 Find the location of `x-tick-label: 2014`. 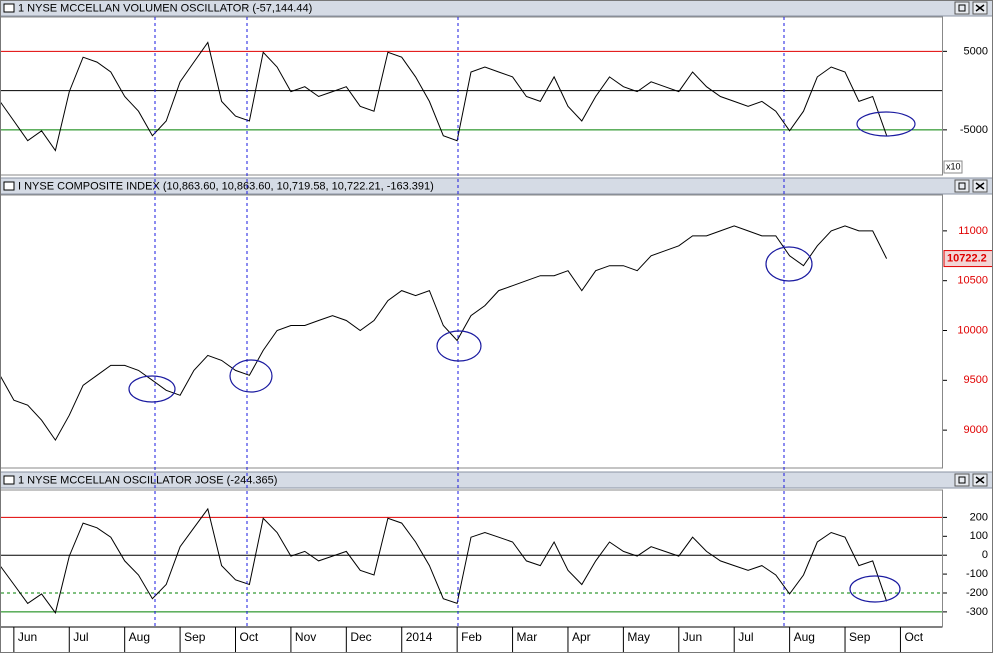

x-tick-label: 2014 is located at coordinates (419, 637).